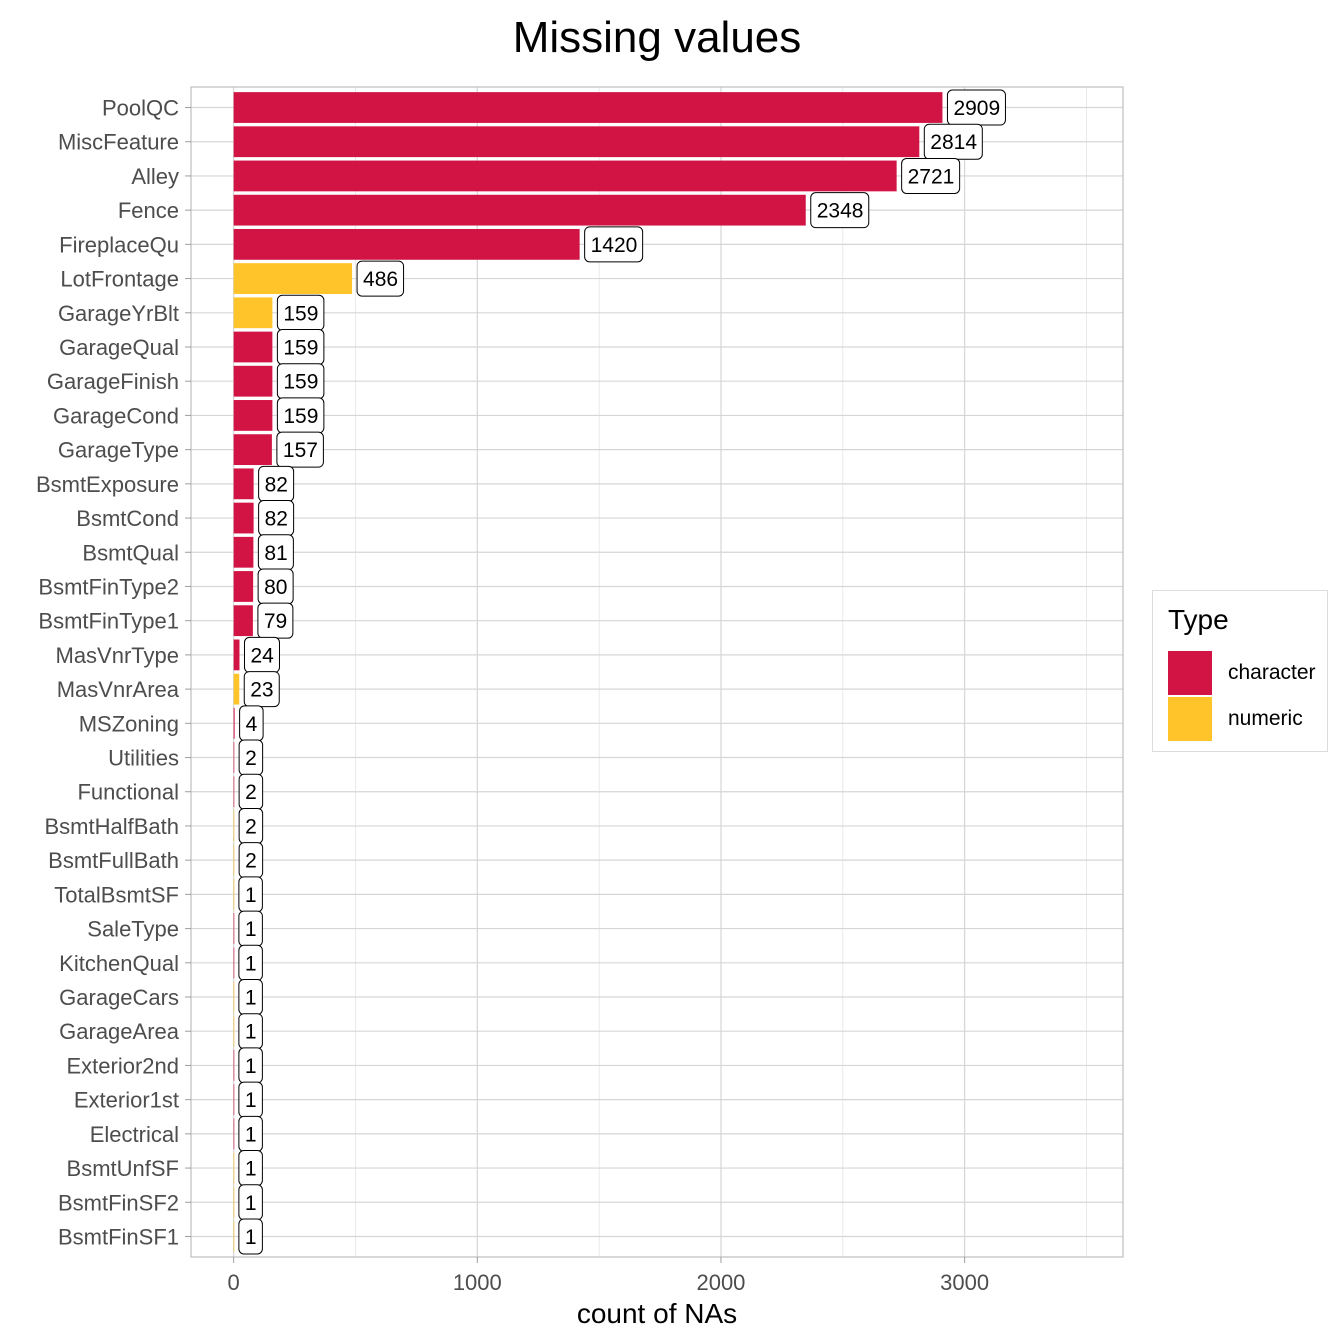 The width and height of the screenshot is (1344, 1344). What do you see at coordinates (1198, 619) in the screenshot?
I see `legend-title: Type` at bounding box center [1198, 619].